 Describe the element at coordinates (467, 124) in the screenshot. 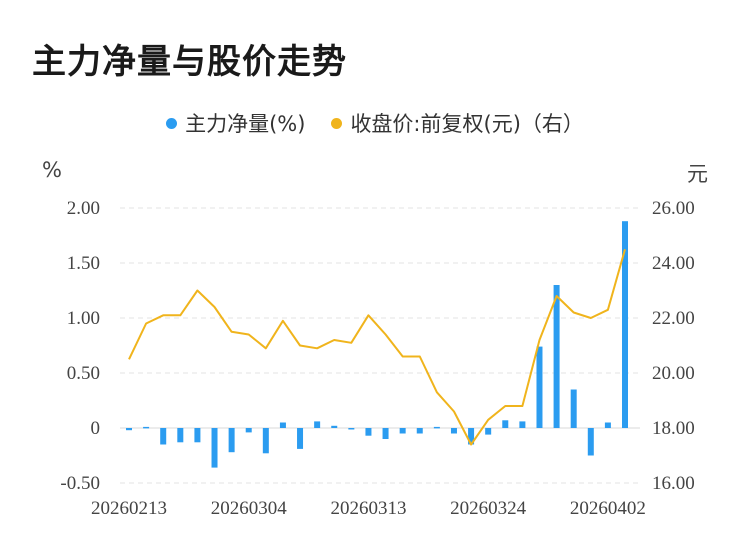

I see `legend-line-label: 收盘价:前复权(元)（右）` at that location.